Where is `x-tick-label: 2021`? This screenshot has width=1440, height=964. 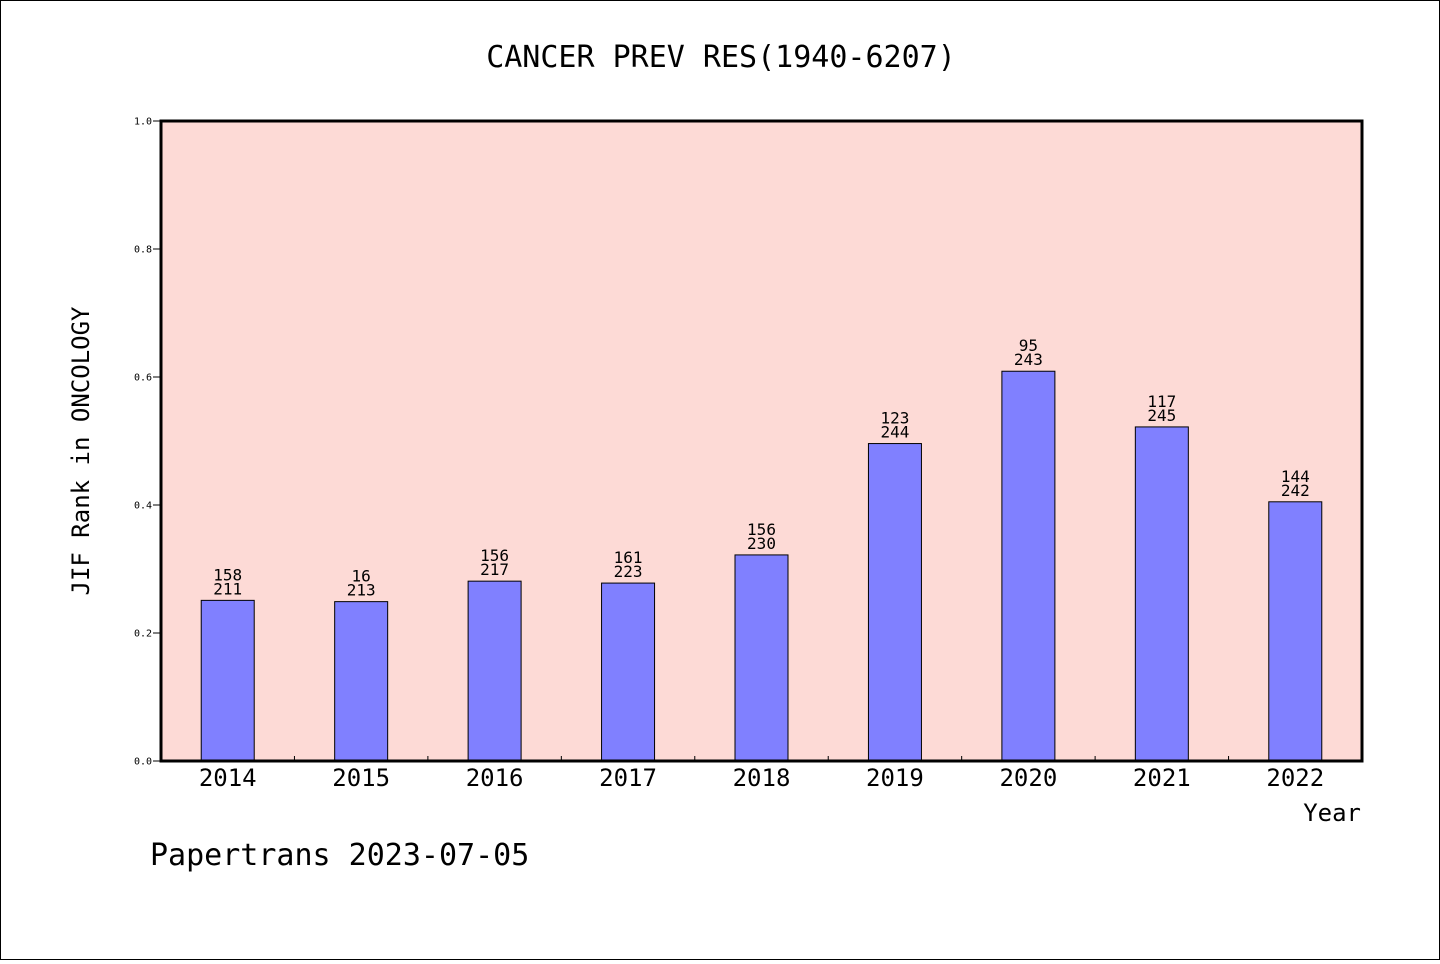
x-tick-label: 2021 is located at coordinates (1162, 778).